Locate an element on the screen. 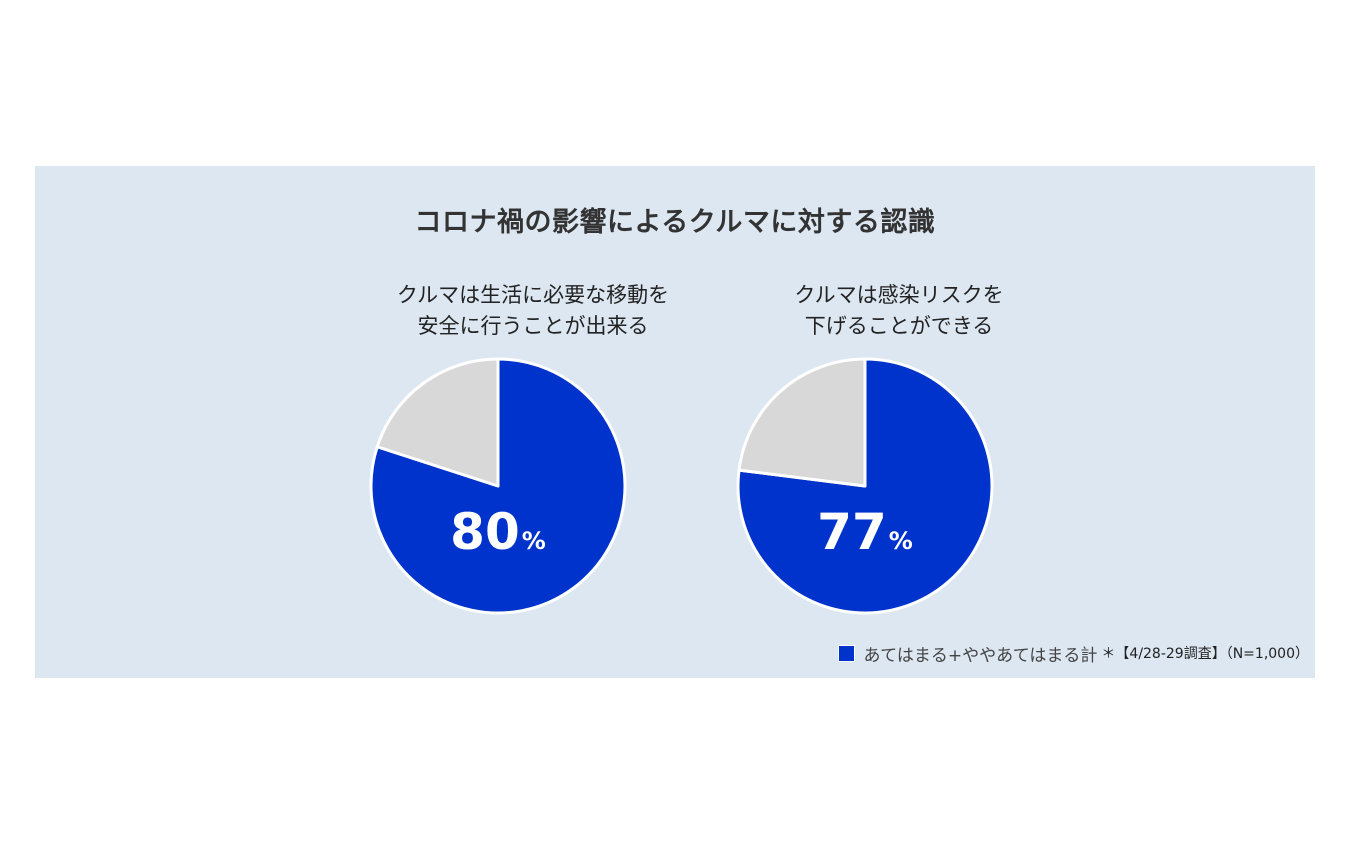 The height and width of the screenshot is (844, 1350). pie-1-caption: クルマは生活に必要な移動を 安全に行うことが出来る is located at coordinates (533, 311).